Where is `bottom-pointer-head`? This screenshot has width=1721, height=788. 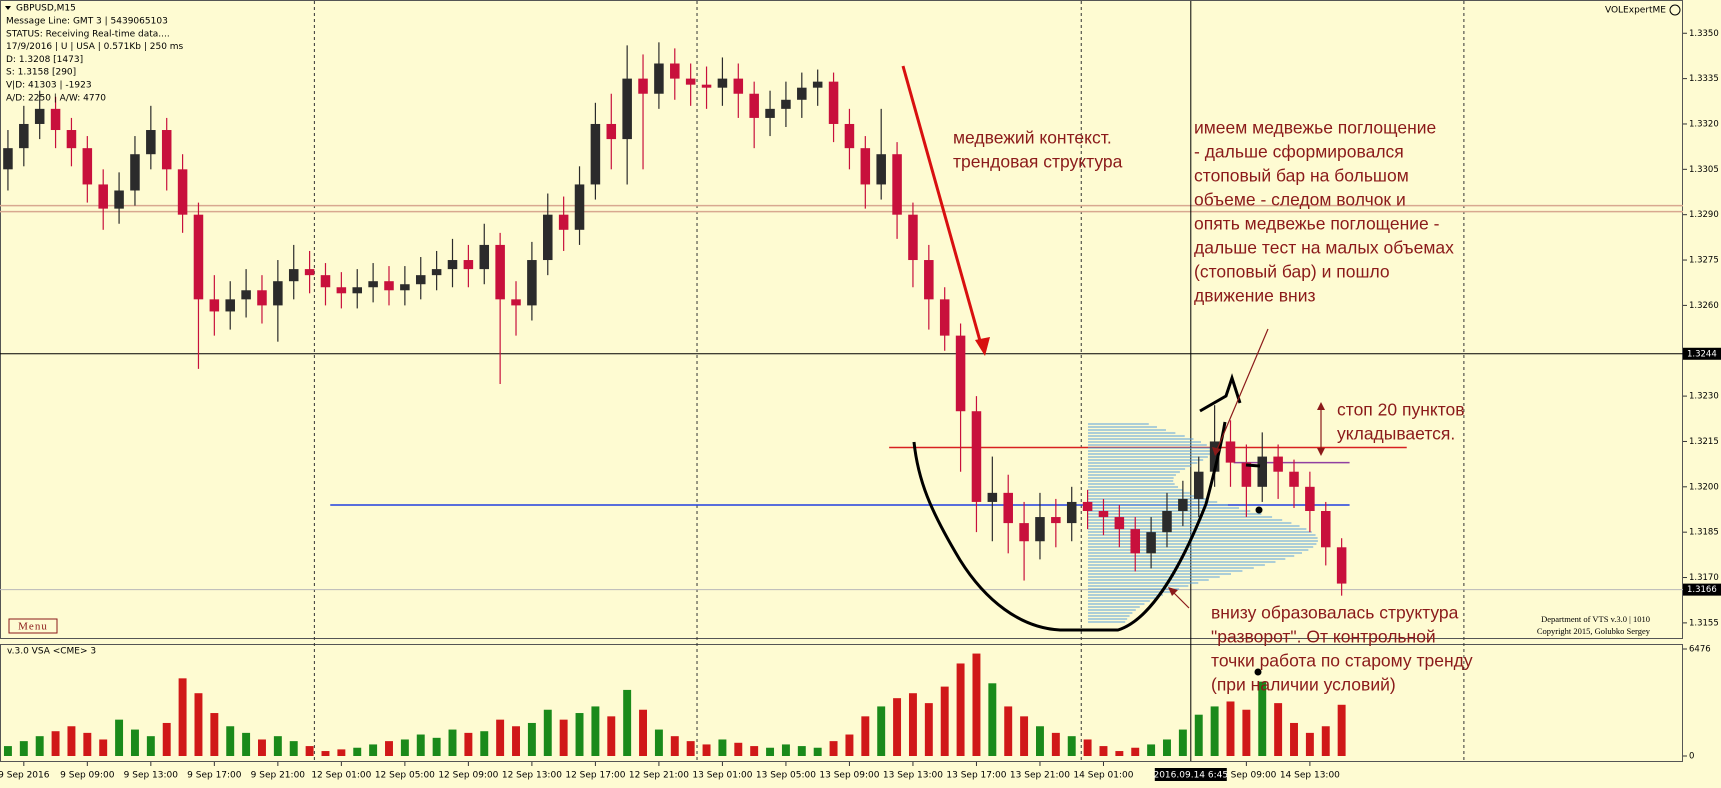 bottom-pointer-head is located at coordinates (1173, 591).